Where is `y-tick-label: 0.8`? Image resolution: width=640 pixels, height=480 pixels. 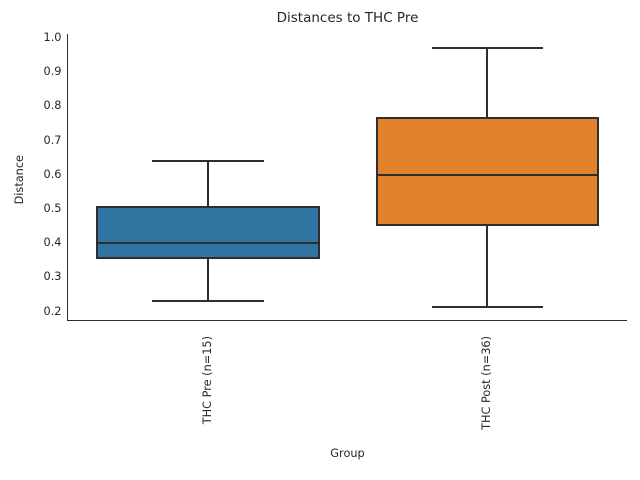
y-tick-label: 0.8 is located at coordinates (52, 106).